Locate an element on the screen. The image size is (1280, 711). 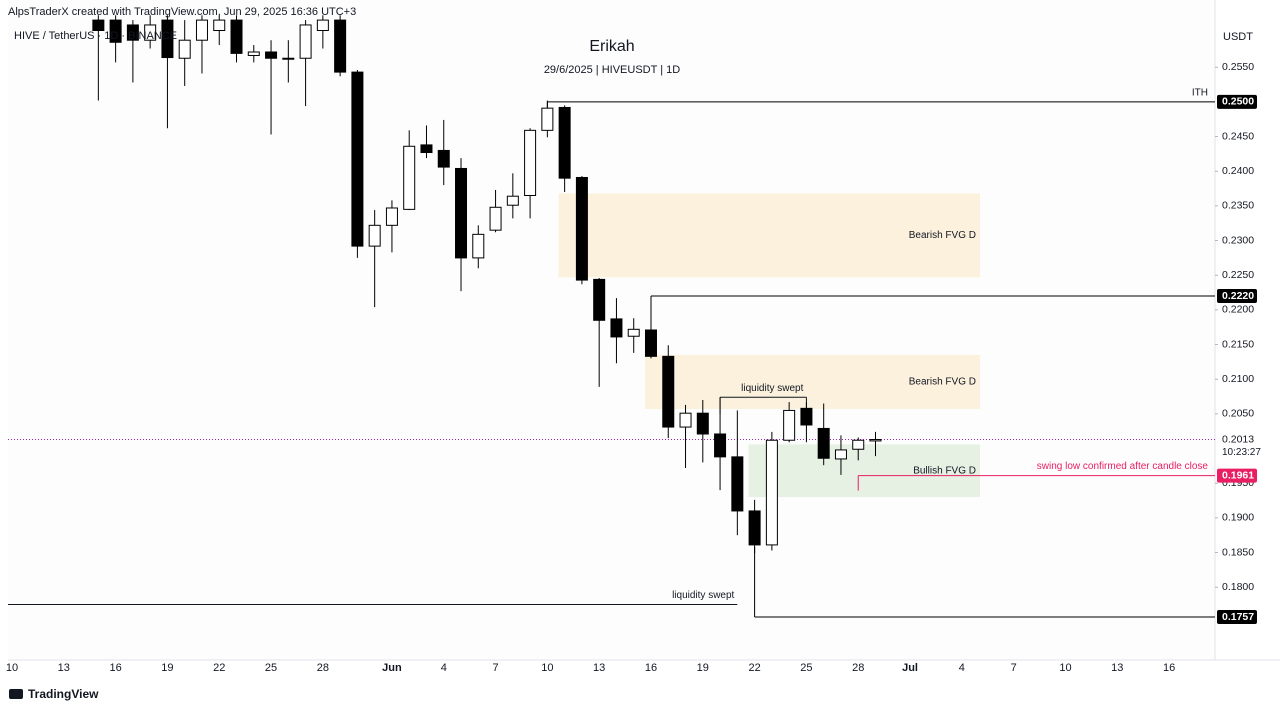
y-tick-label: 0.2100 is located at coordinates (1238, 379).